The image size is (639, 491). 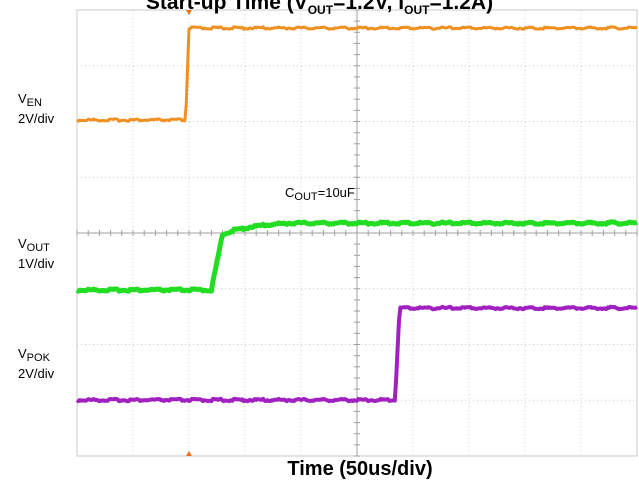 I want to click on channel-scale-ven: 2V/div, so click(x=36, y=118).